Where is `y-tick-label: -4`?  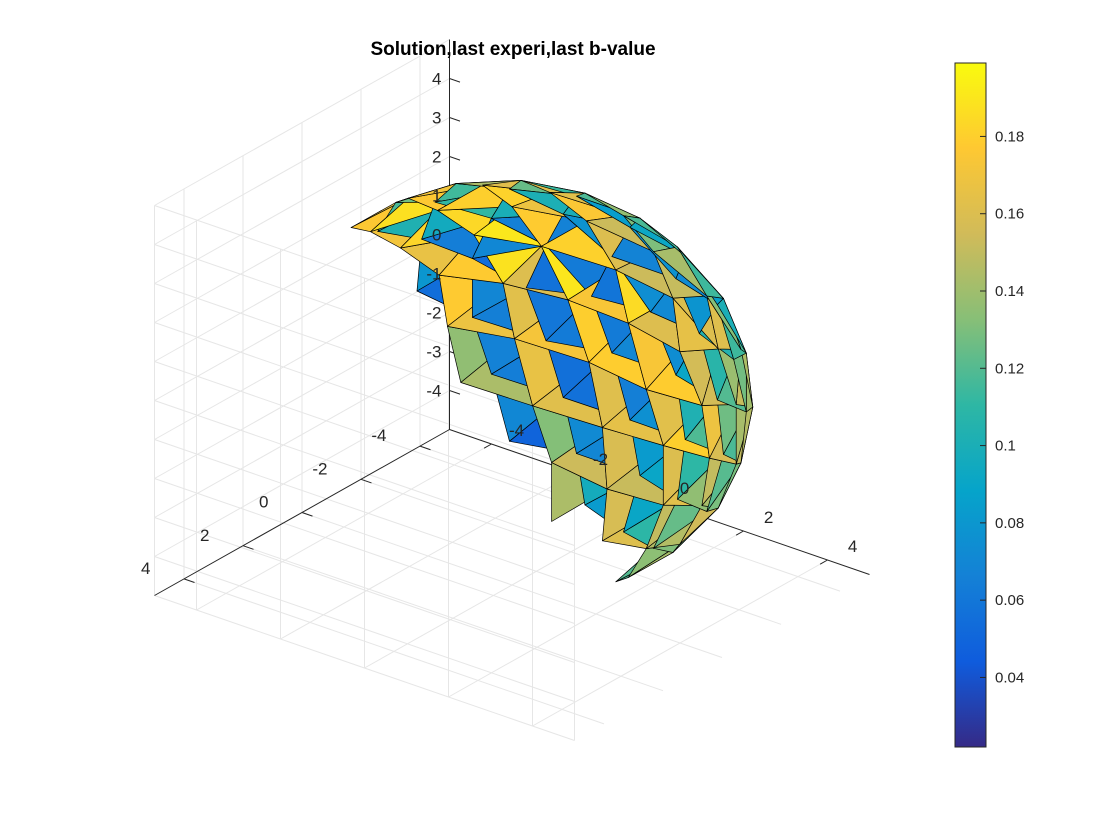 y-tick-label: -4 is located at coordinates (378, 435).